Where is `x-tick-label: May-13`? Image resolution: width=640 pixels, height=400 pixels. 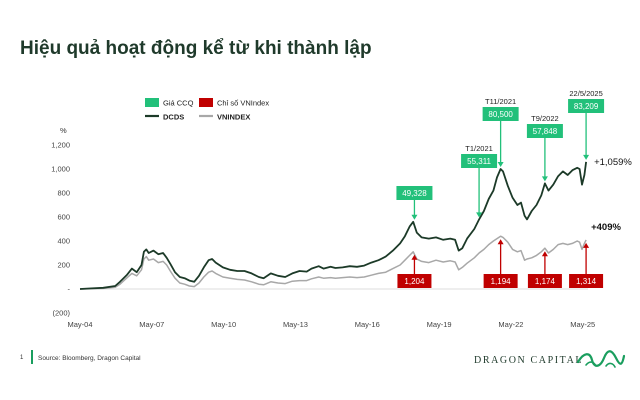 x-tick-label: May-13 is located at coordinates (295, 324).